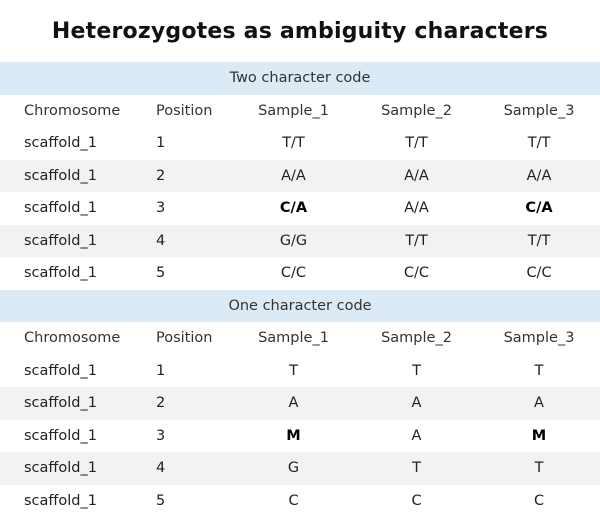 This screenshot has height=525, width=600. I want to click on table-row: scaffold_1 1 T/T T/T T/T, so click(300, 143).